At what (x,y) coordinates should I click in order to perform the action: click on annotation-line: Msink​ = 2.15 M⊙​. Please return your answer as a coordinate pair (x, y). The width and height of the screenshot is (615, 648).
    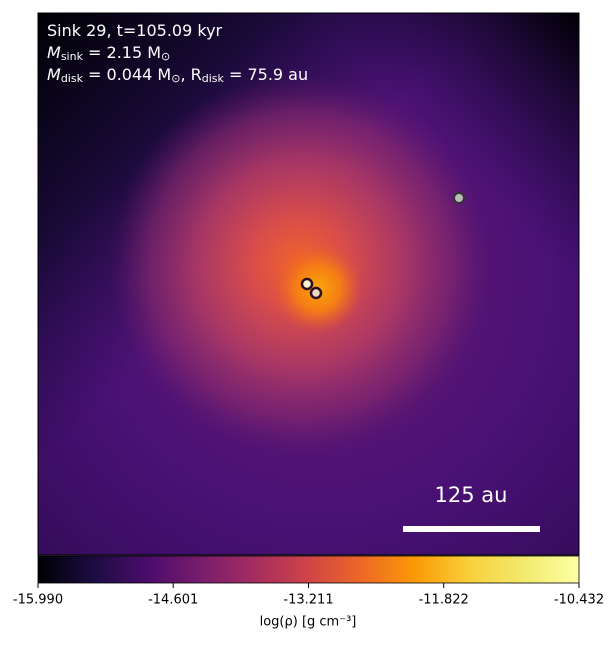
    Looking at the image, I should click on (108, 53).